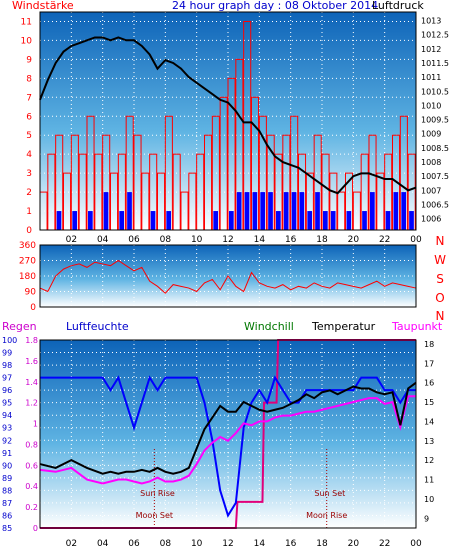 This screenshot has height=559, width=470. I want to click on regen-label: Regen, so click(19, 326).